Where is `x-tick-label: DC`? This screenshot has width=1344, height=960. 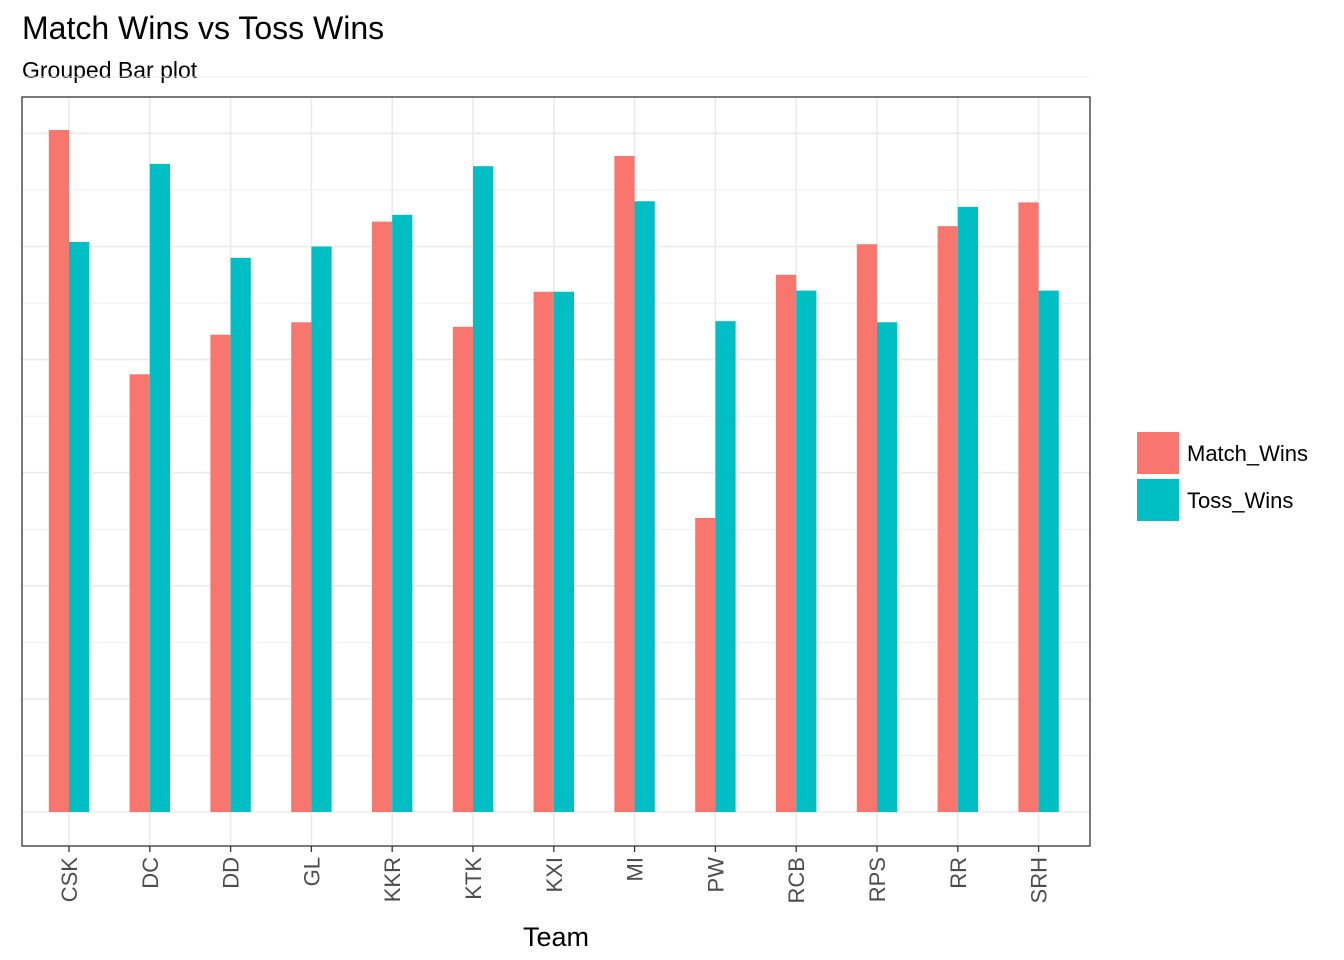
x-tick-label: DC is located at coordinates (150, 873).